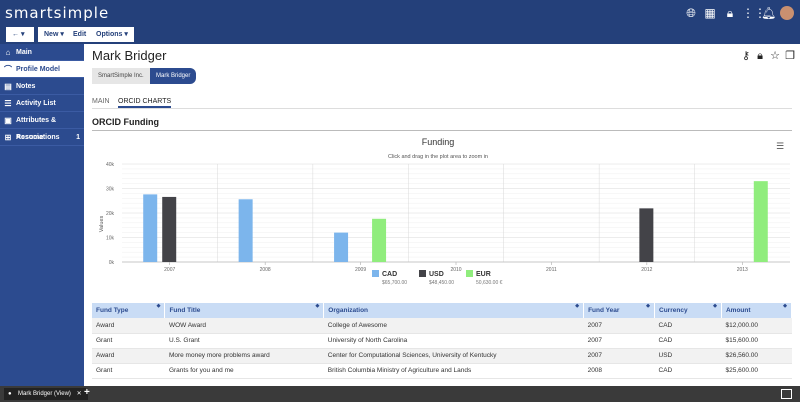  What do you see at coordinates (360, 270) in the screenshot?
I see `x-tick-label: 2009` at bounding box center [360, 270].